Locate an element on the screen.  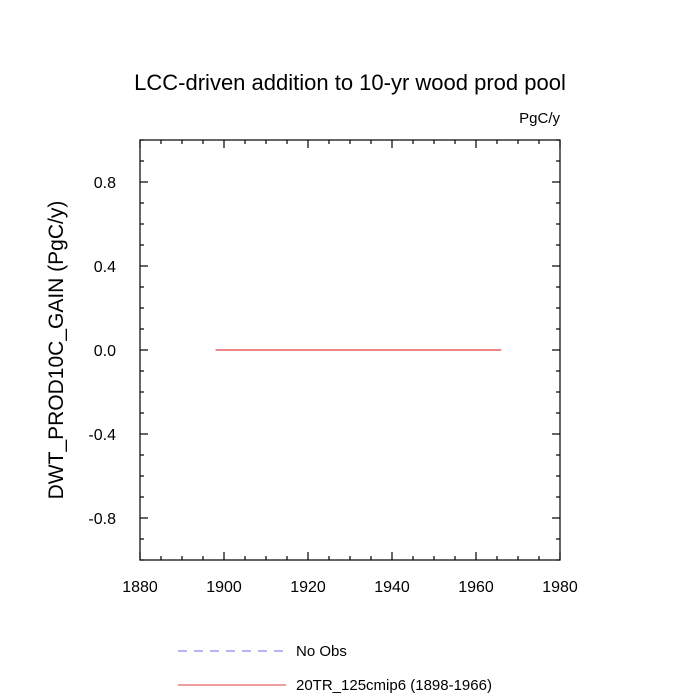
x-tick-label: 1940 is located at coordinates (392, 587).